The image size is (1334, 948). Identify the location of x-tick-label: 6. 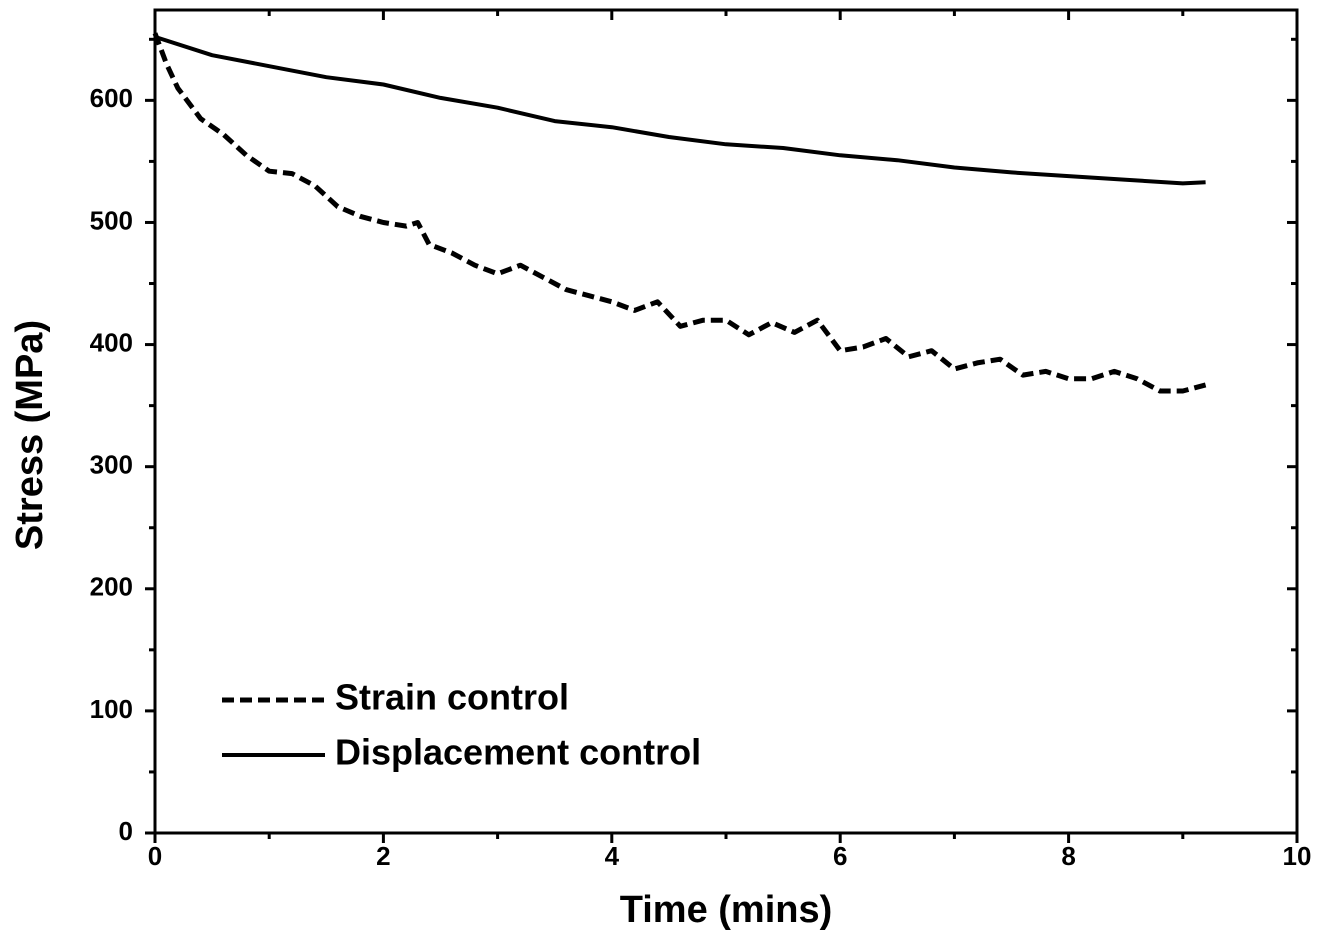
(840, 856).